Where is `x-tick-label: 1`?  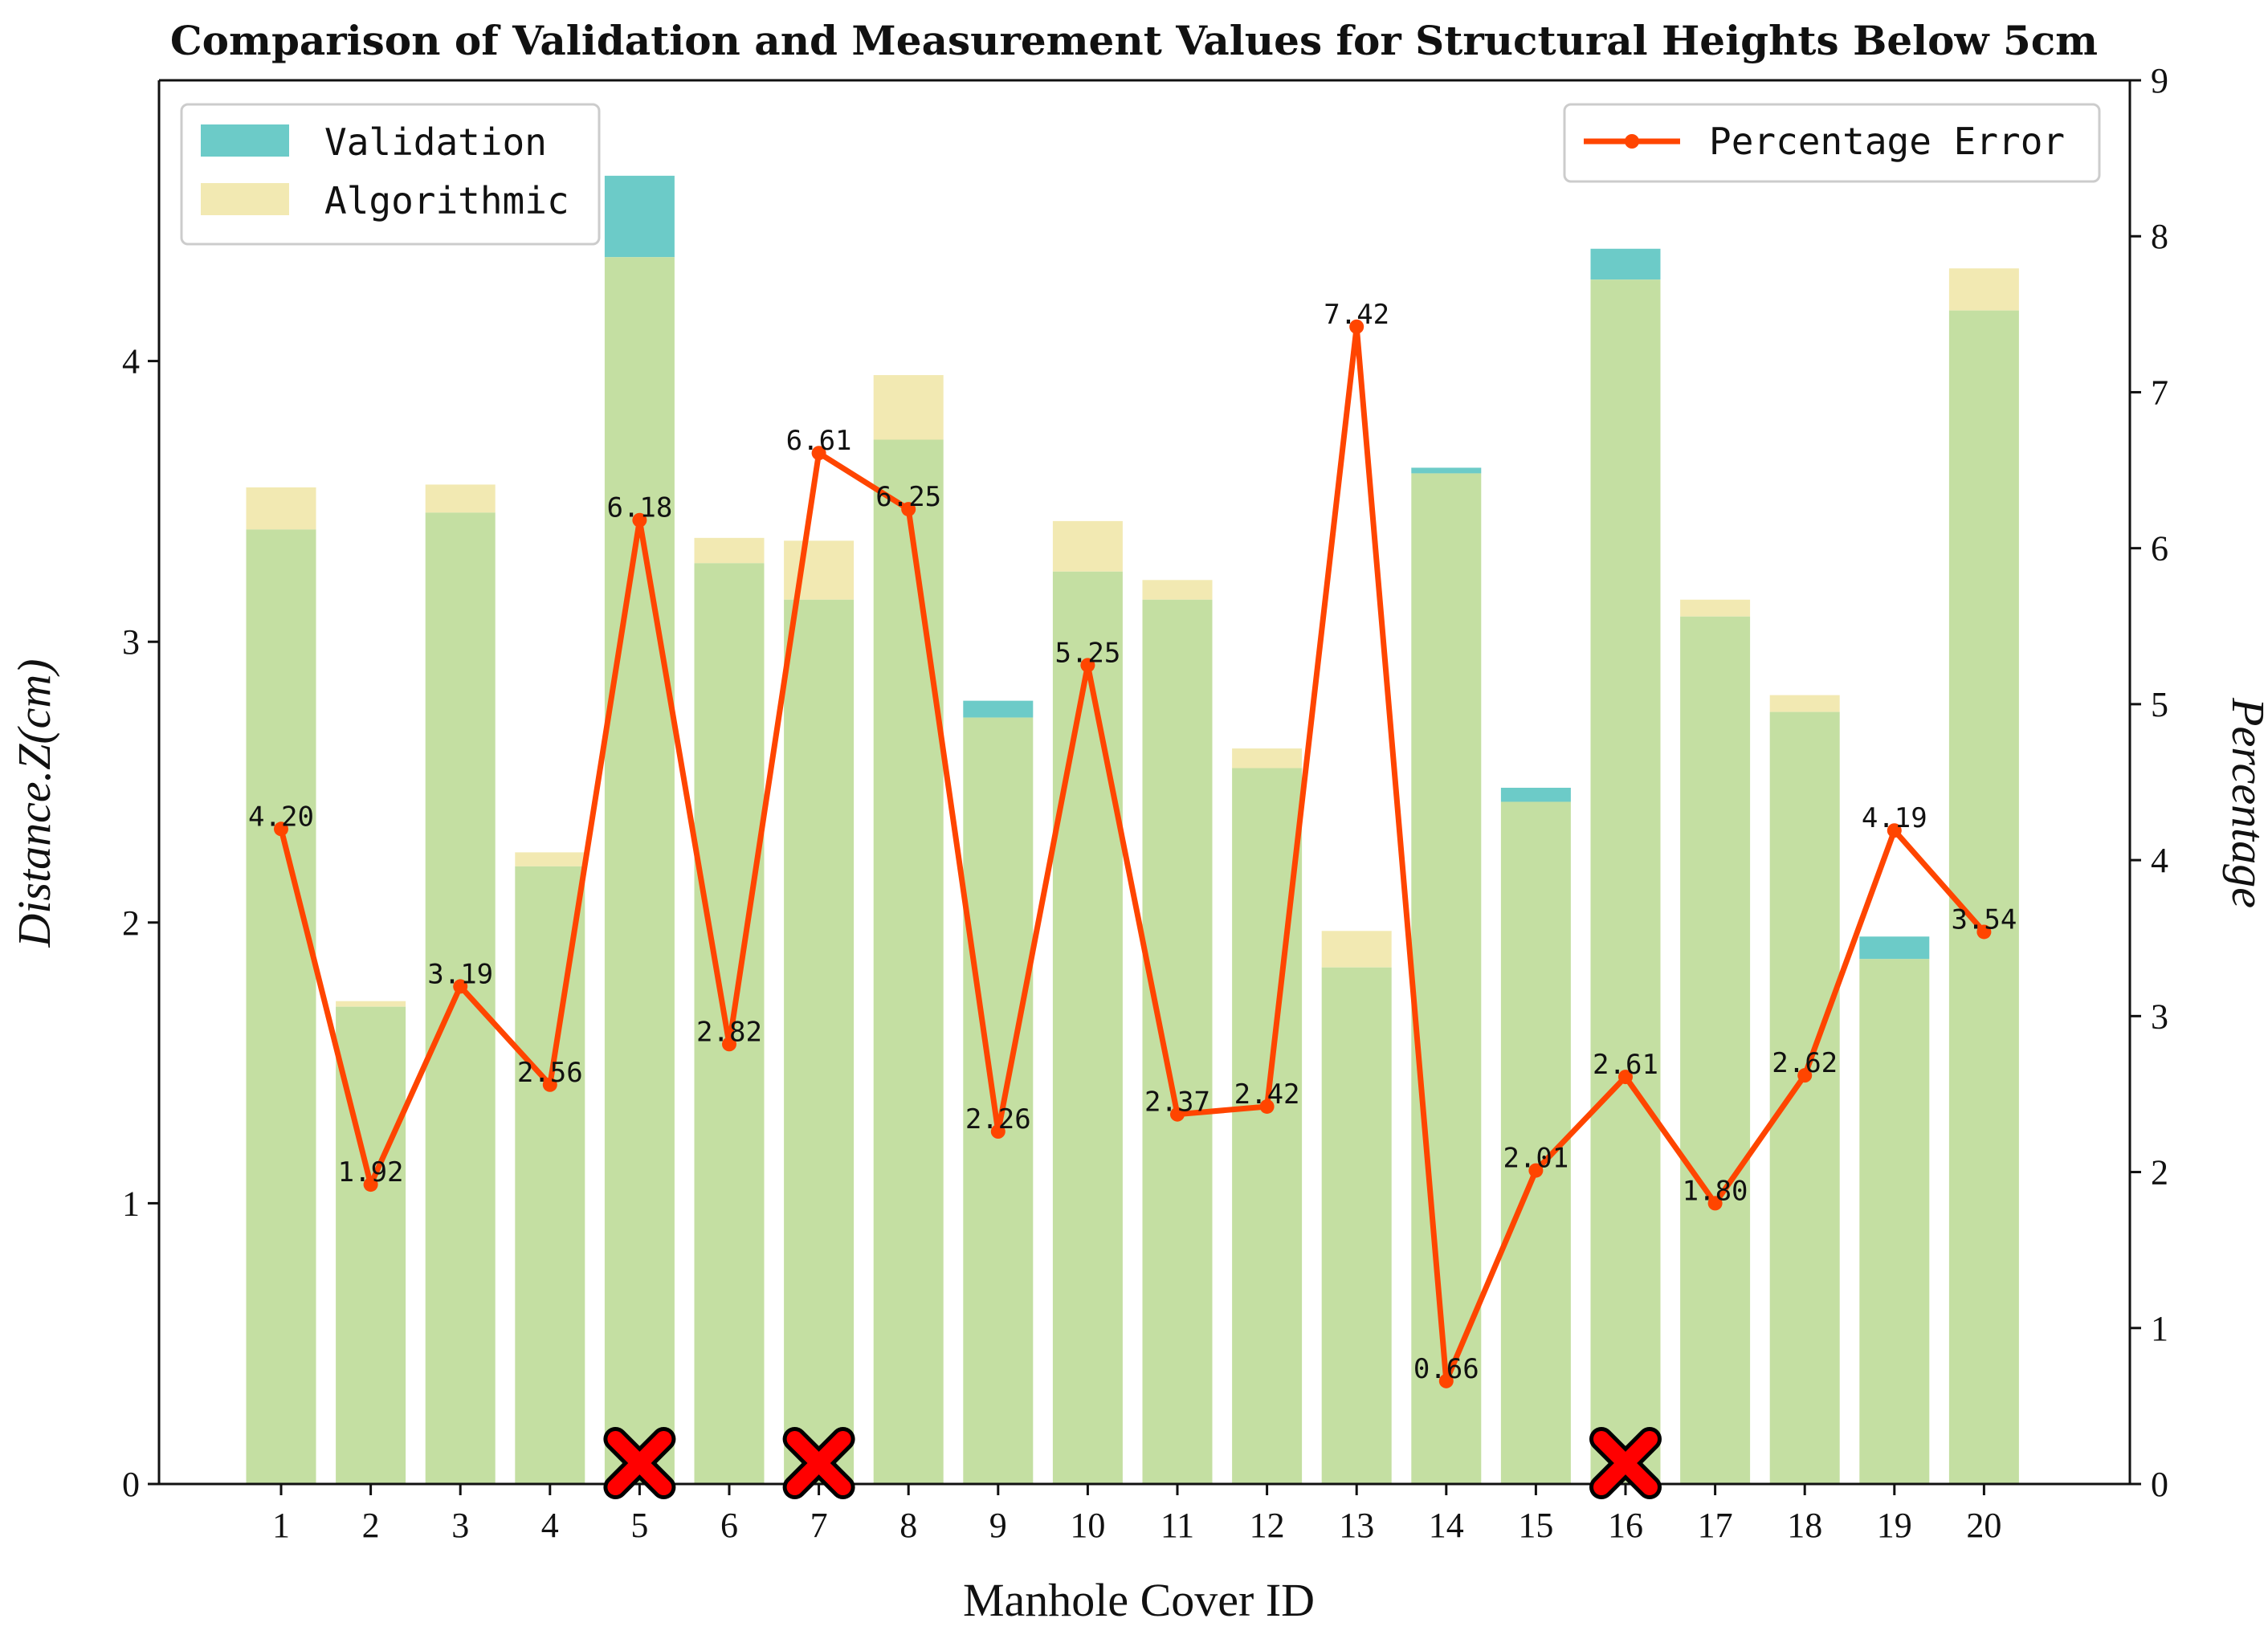 x-tick-label: 1 is located at coordinates (281, 1525).